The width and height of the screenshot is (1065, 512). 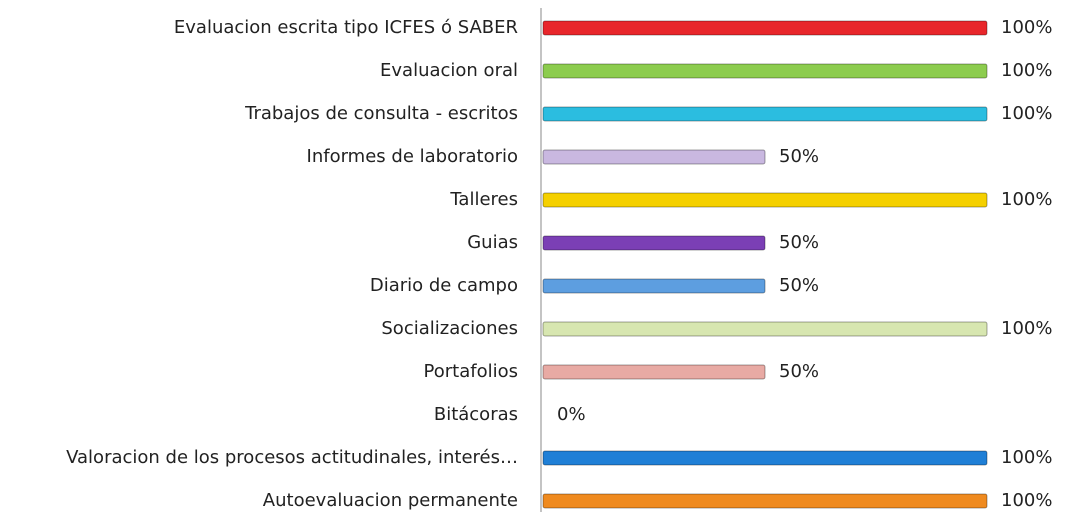 What do you see at coordinates (444, 285) in the screenshot?
I see `category-label: Diario de campo` at bounding box center [444, 285].